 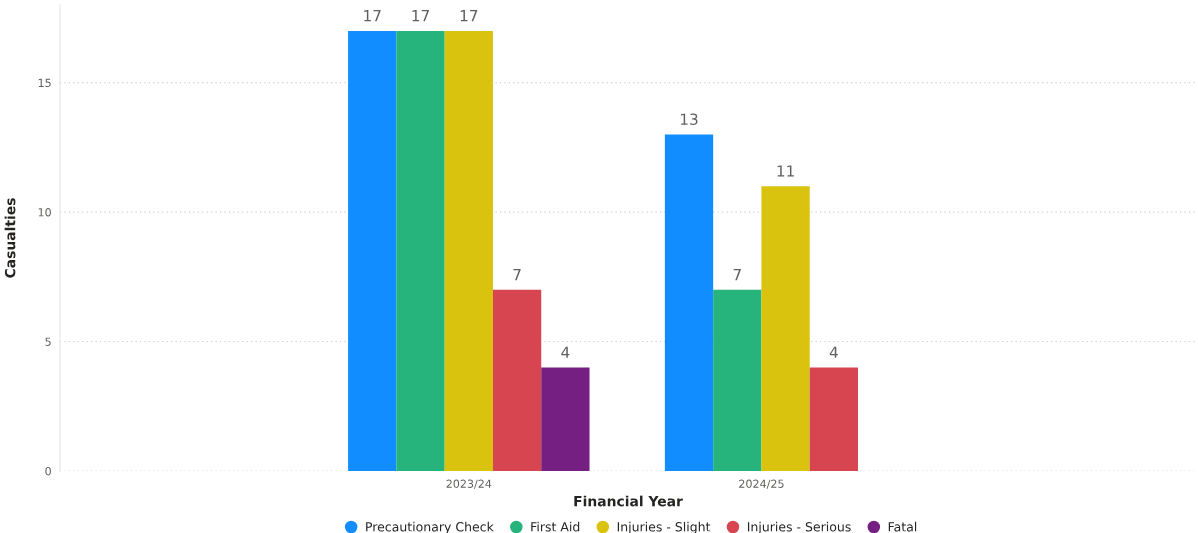 What do you see at coordinates (555, 526) in the screenshot?
I see `legend-label: First Aid` at bounding box center [555, 526].